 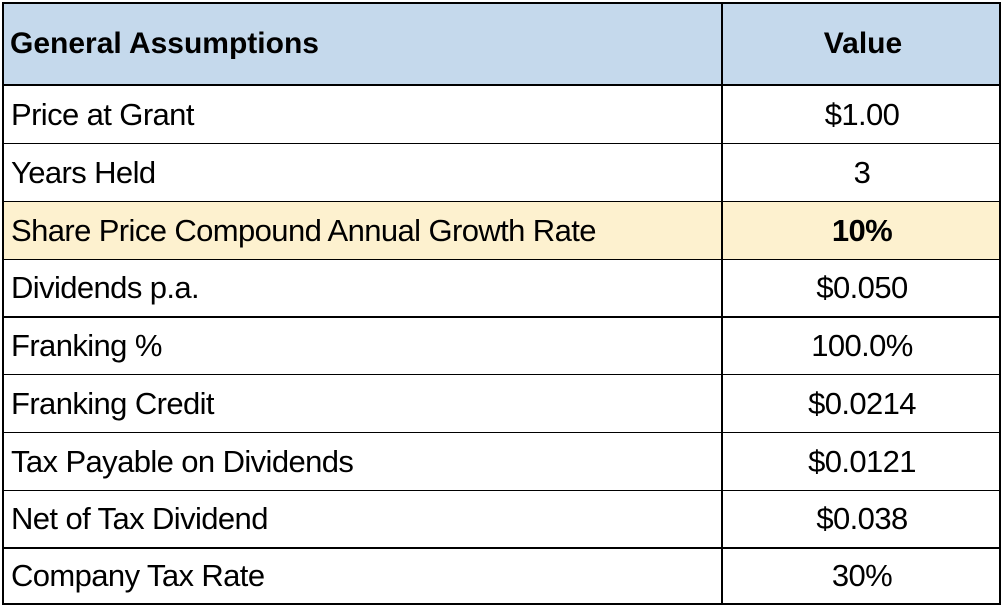 I want to click on table-row-franking-credit: Franking Credit $0.0214, so click(x=501, y=403).